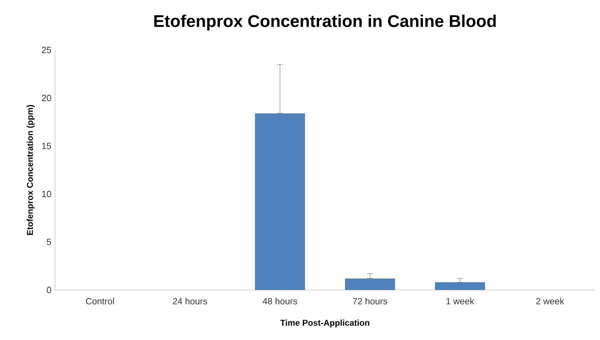  I want to click on x-tick-label: 24 hours, so click(190, 301).